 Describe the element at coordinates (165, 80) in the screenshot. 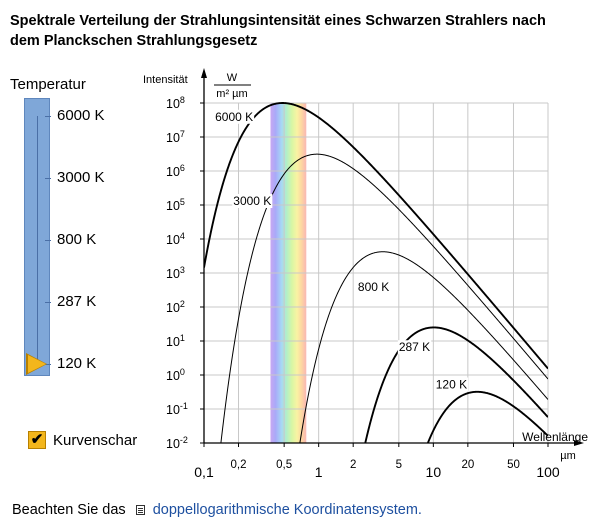

I see `y-axis-label: Intensität` at that location.